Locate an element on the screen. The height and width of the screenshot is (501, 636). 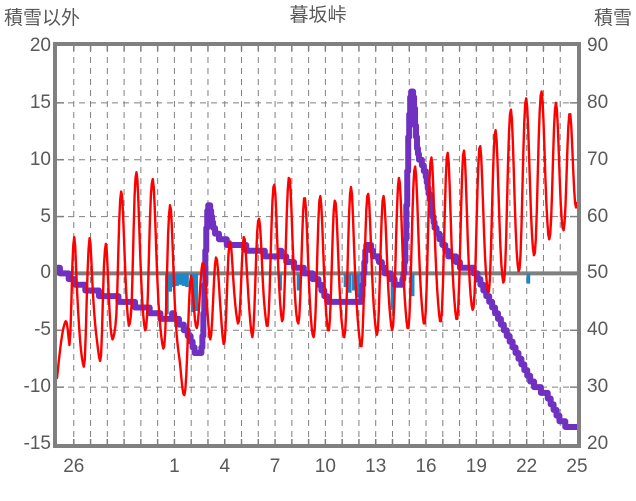
left-axis-tick-15: 15 is located at coordinates (40, 102).